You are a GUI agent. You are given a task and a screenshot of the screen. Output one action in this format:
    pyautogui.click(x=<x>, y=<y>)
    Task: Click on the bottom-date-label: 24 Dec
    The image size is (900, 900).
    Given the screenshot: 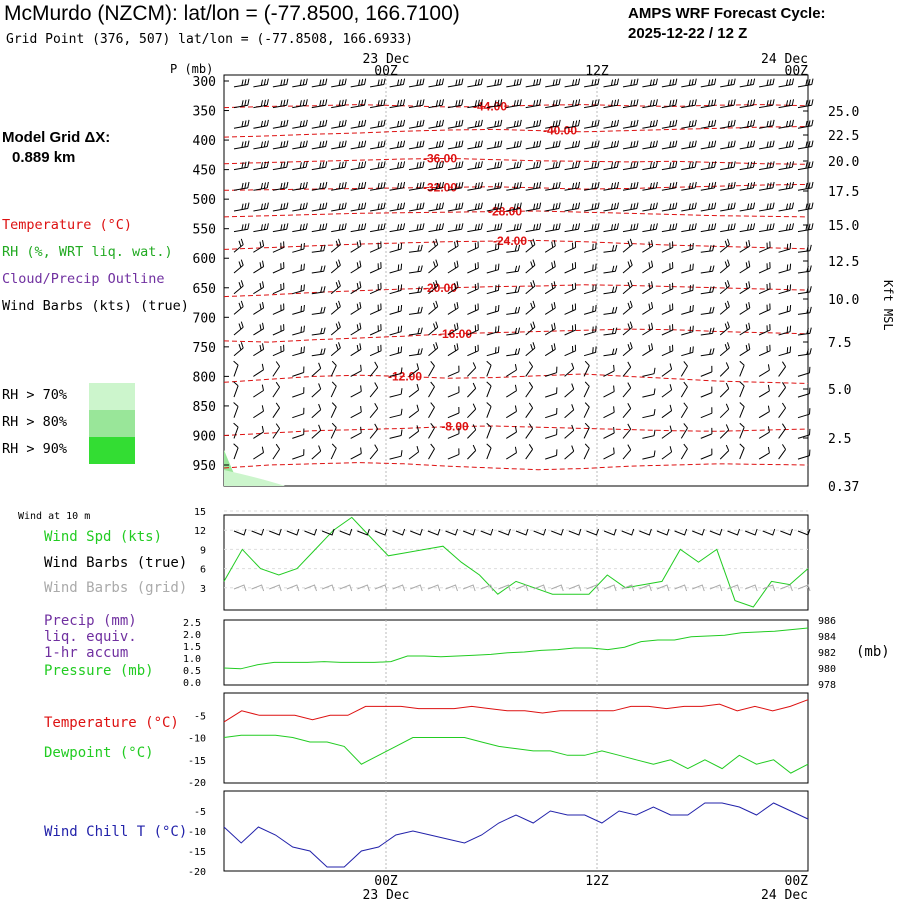 What is the action you would take?
    pyautogui.click(x=784, y=894)
    